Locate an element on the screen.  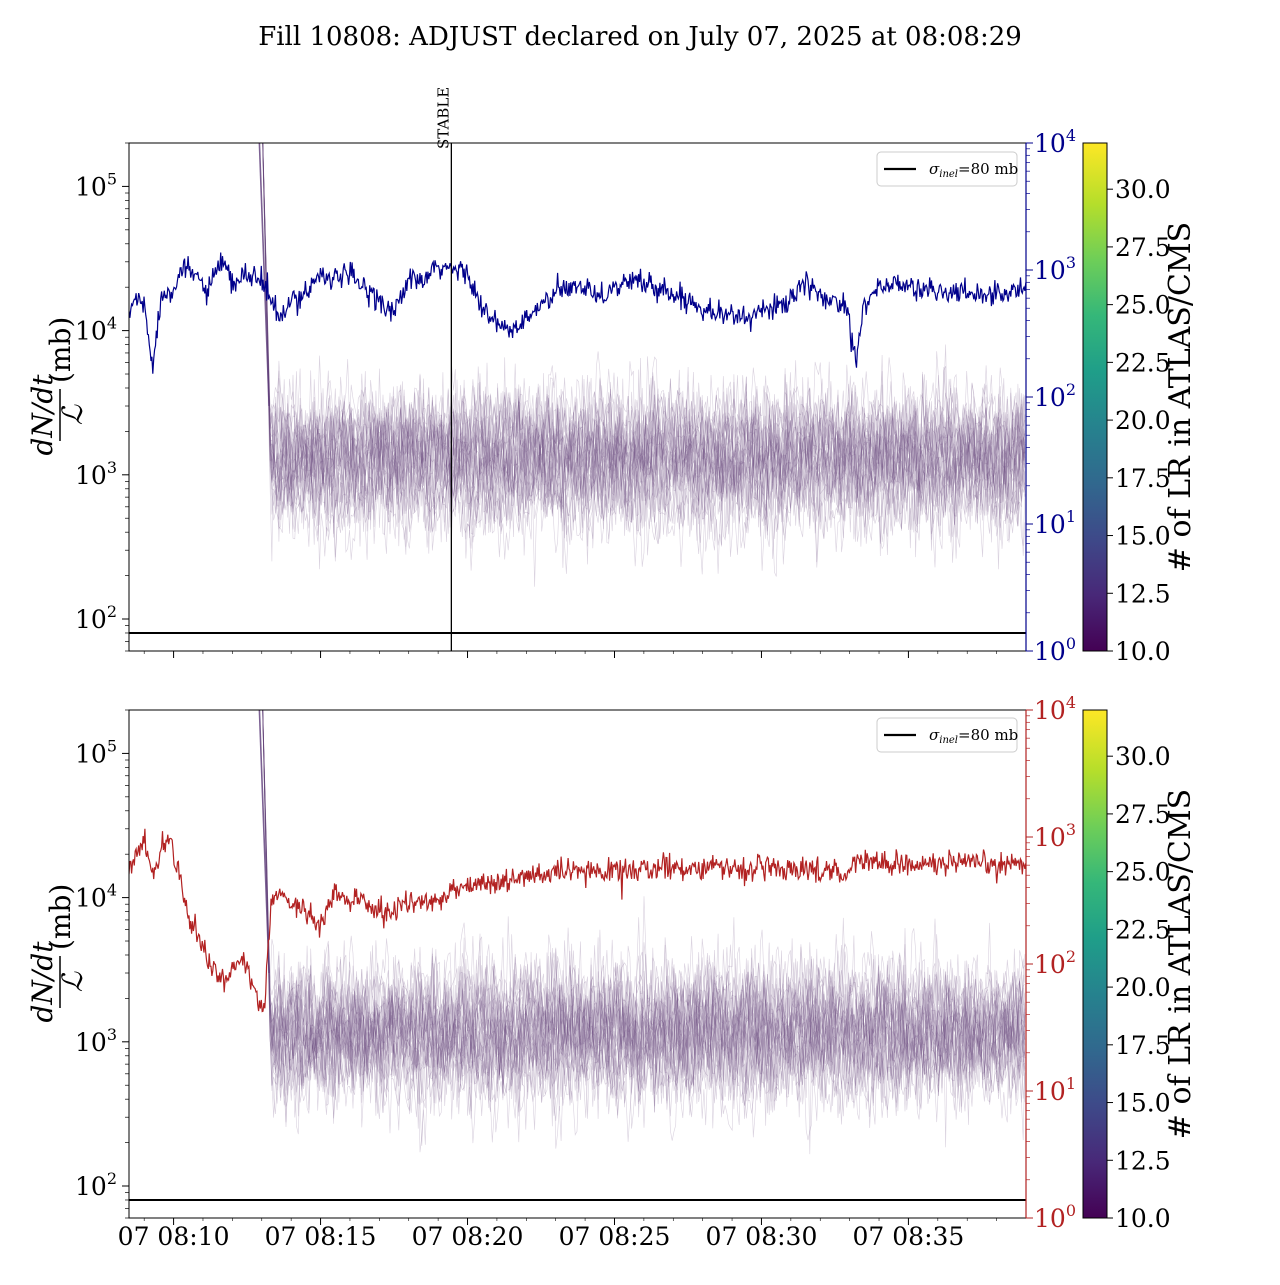
colorbar-tick-label: 20.0 is located at coordinates (1143, 987).